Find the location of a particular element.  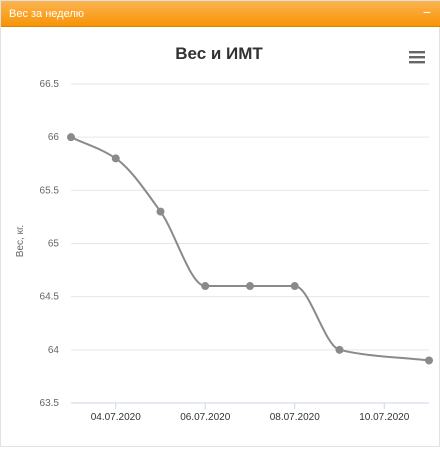

x-axis-ticks: 04.07.2020 06.07.2020 08.07.2020 10.07.2020 is located at coordinates (250, 413).